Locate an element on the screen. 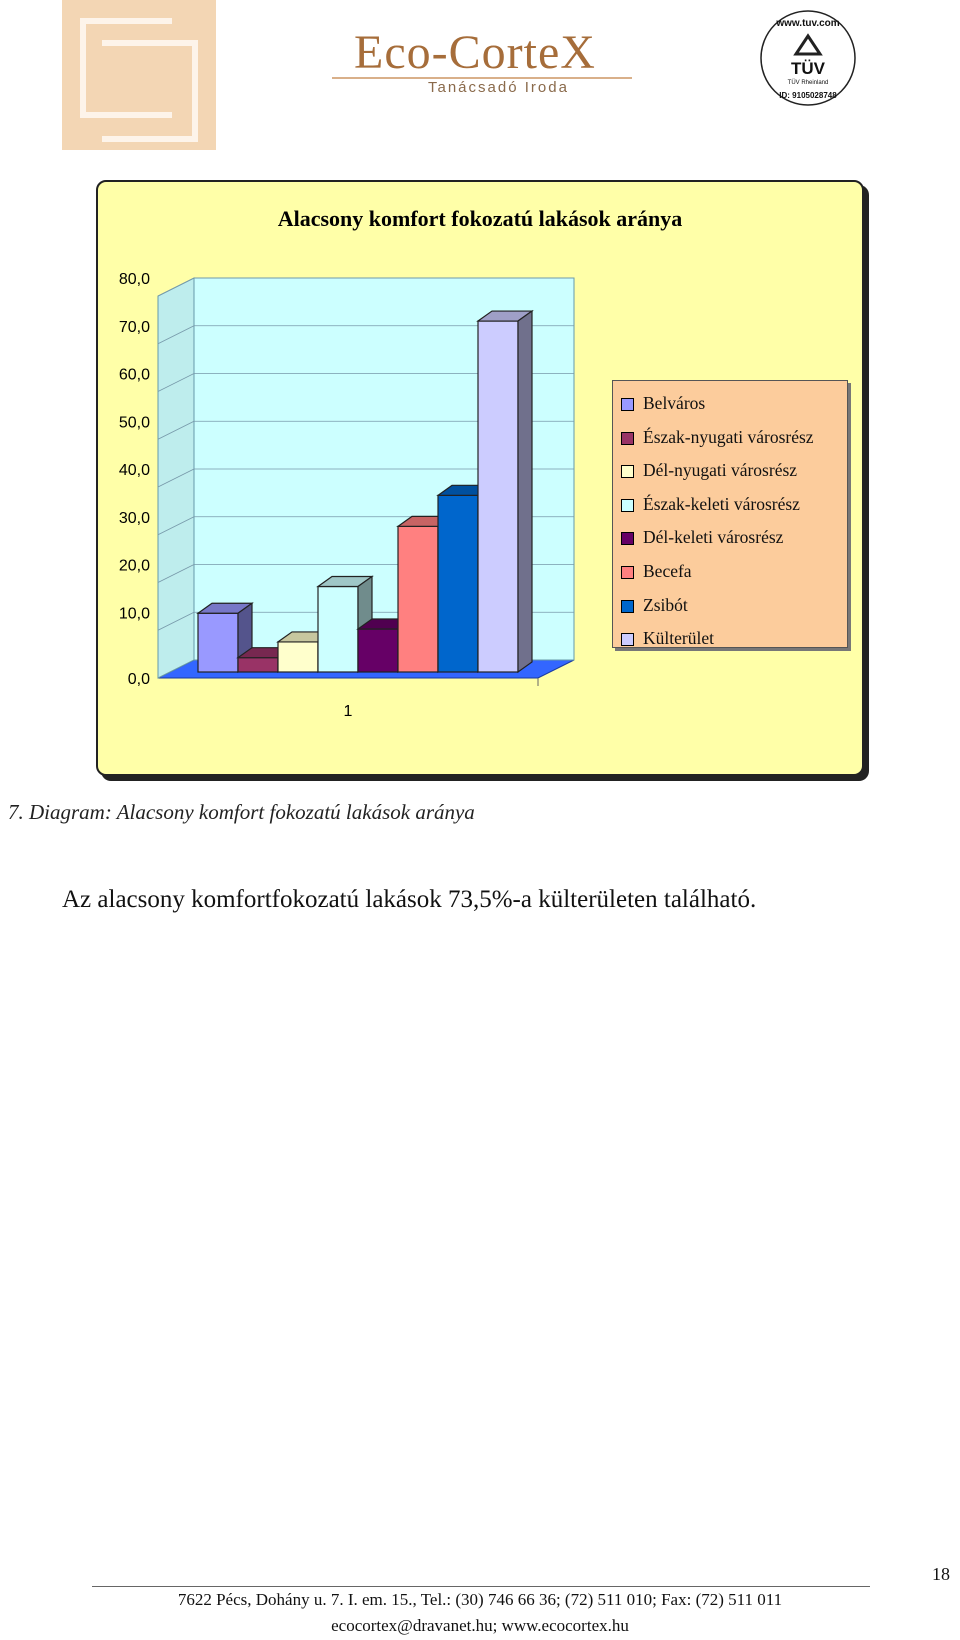 This screenshot has height=1640, width=960. legend-label: Észak-nyugati városrész is located at coordinates (728, 436).